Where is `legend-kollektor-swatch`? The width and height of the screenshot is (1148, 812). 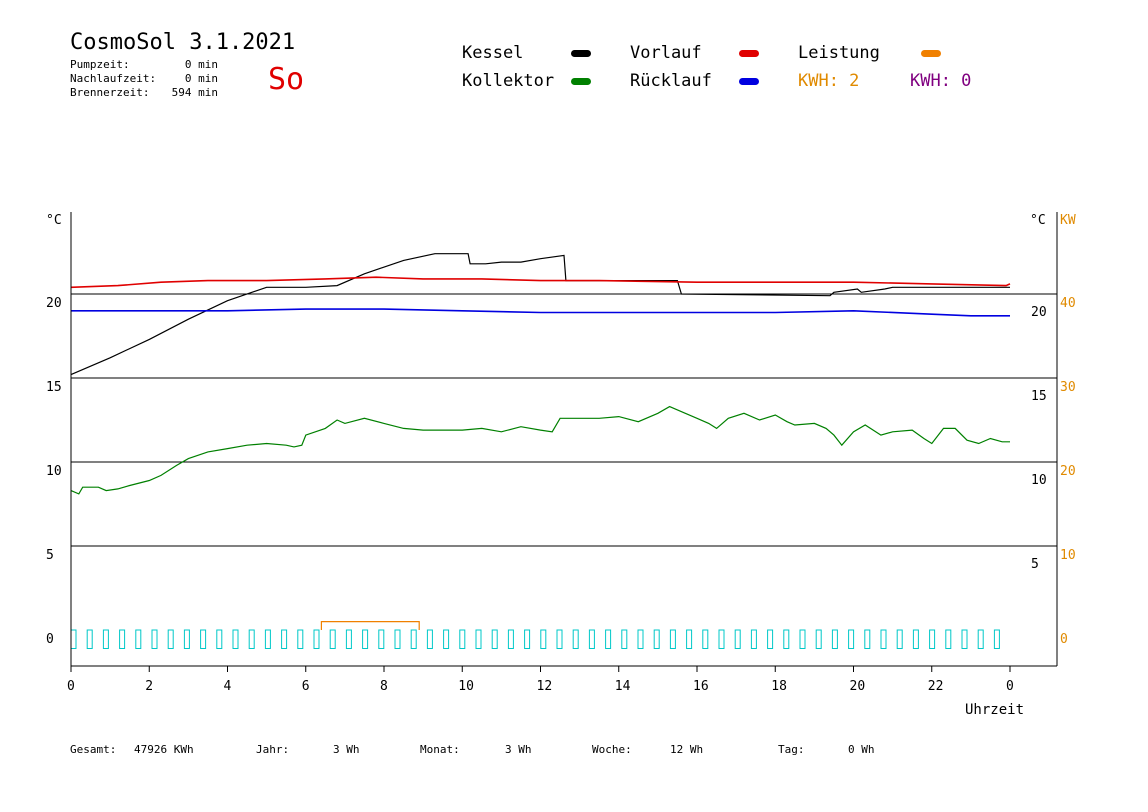
legend-kollektor-swatch is located at coordinates (581, 81).